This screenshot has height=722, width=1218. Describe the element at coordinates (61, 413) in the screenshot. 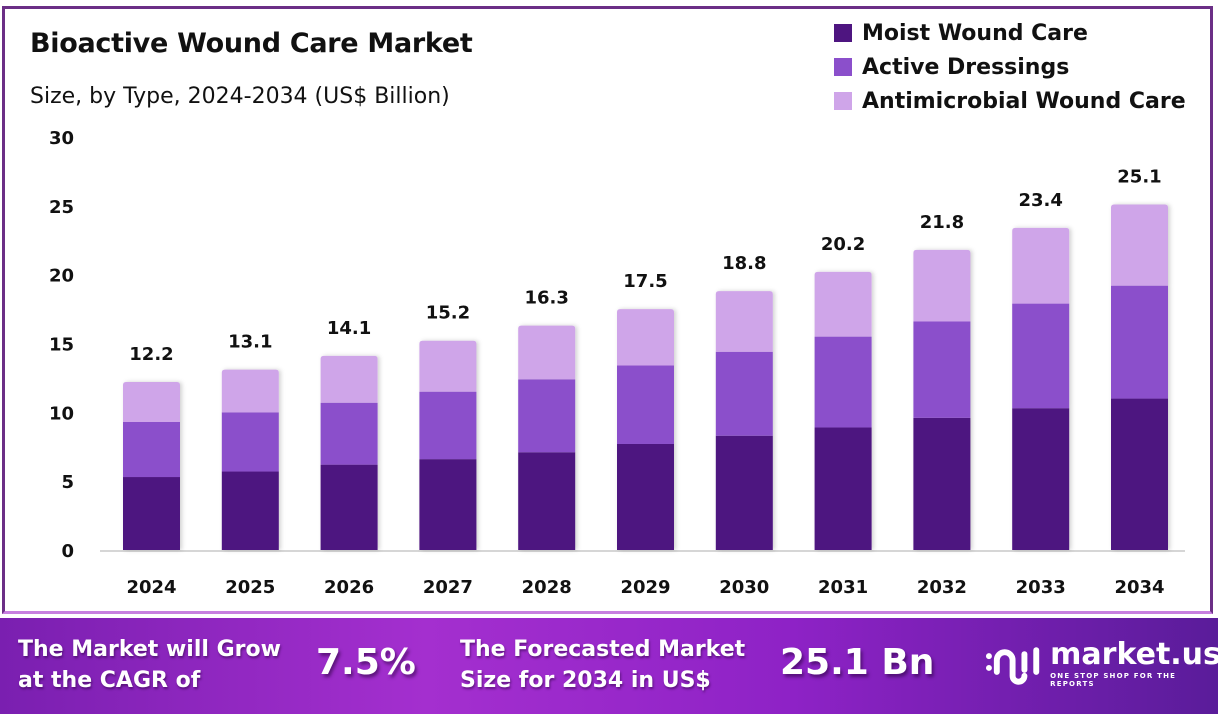

I see `y-tick-label: 10` at that location.